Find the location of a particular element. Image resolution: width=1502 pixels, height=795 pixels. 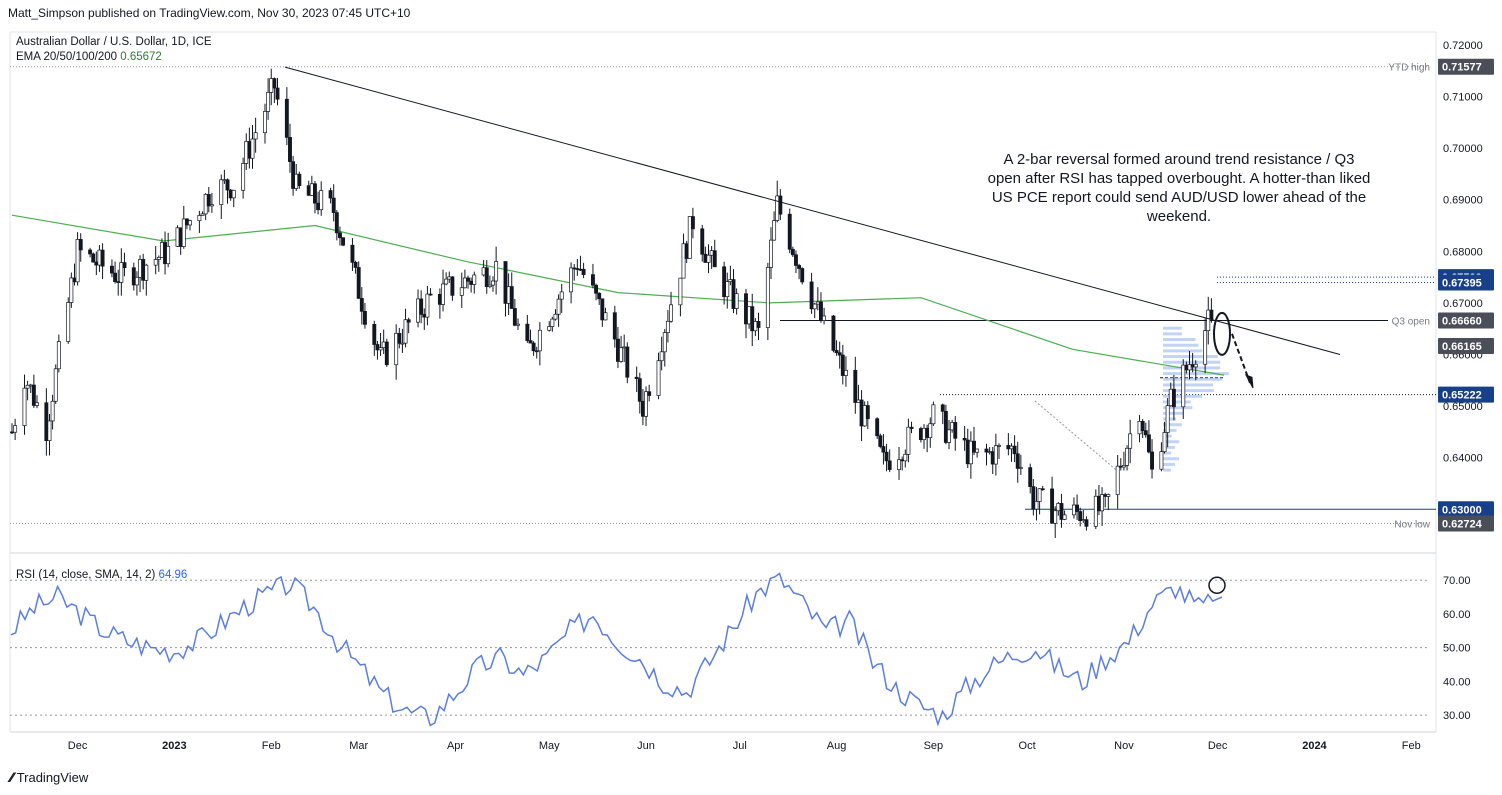

symbol-legend: Australian Dollar / U.S. Dollar, 1D, ICE is located at coordinates (114, 42).